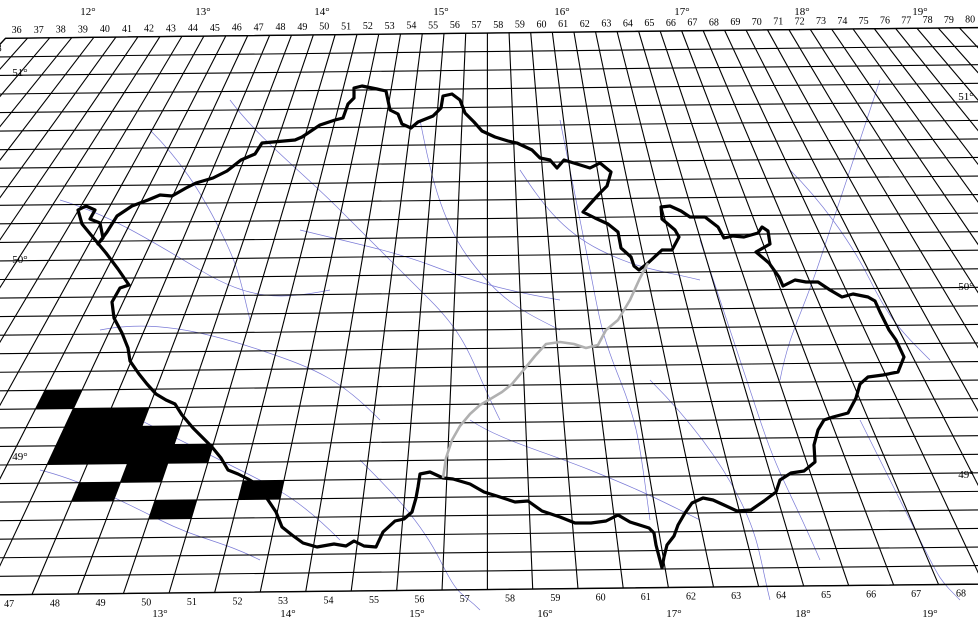  I want to click on top-column-label: 56, so click(455, 25).